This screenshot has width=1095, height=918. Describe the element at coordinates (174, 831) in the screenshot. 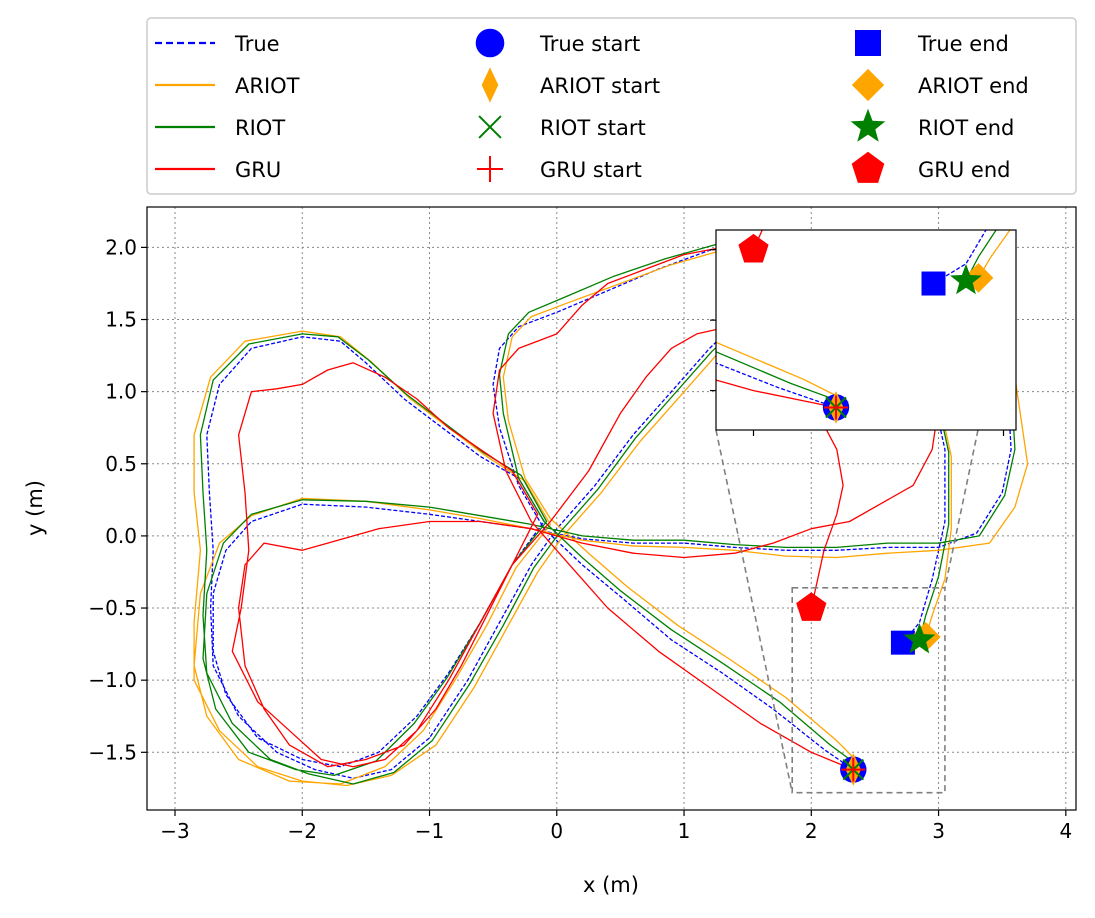

I see `x-tick-label: −3` at that location.